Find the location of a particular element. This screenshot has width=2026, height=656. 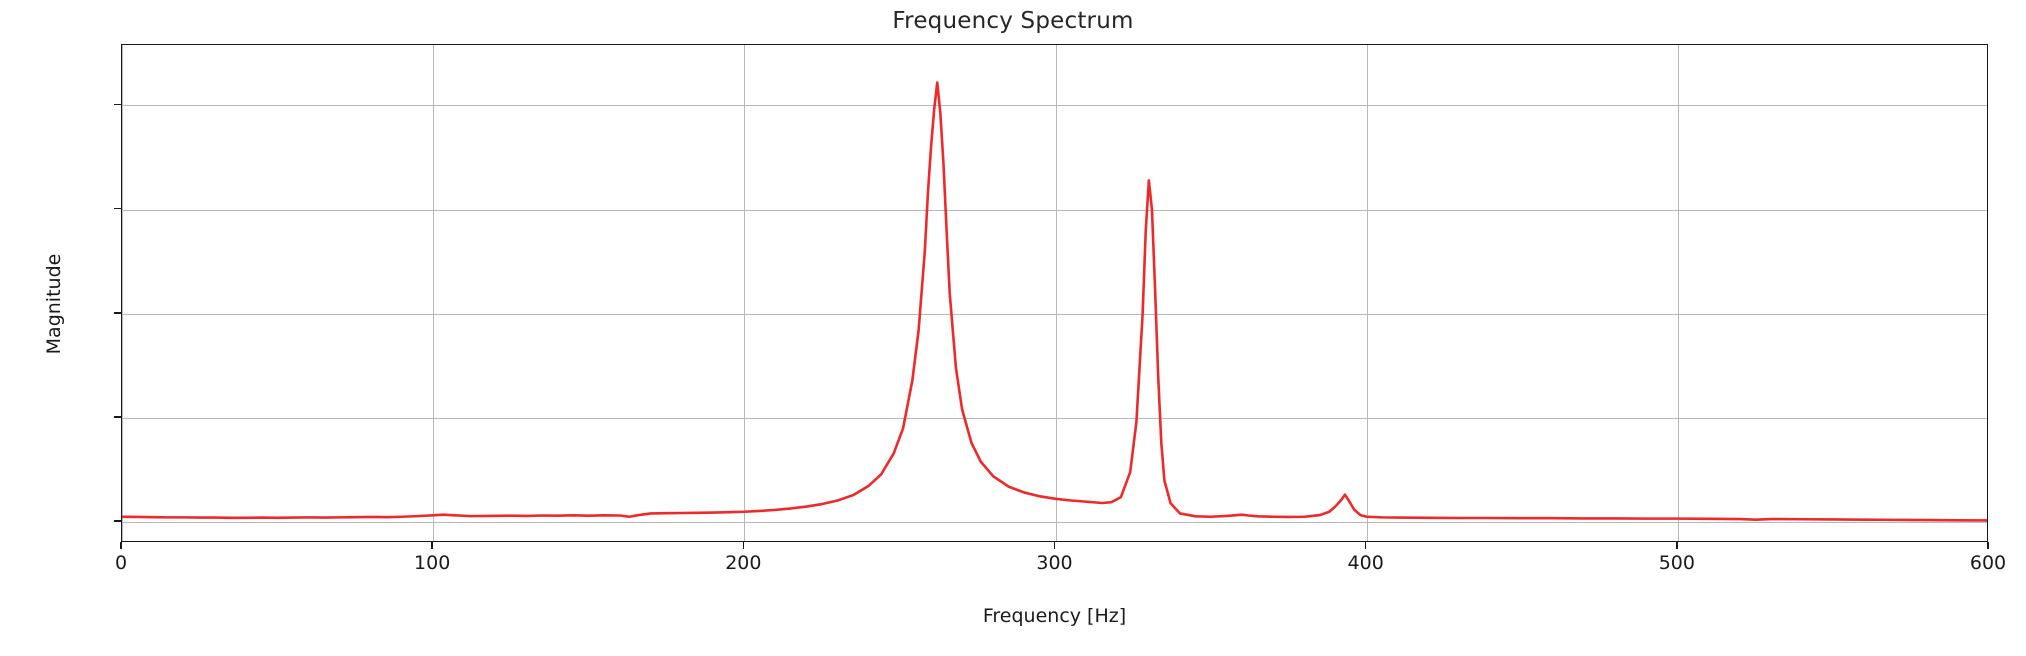

x-tick-label: 100 is located at coordinates (432, 563).